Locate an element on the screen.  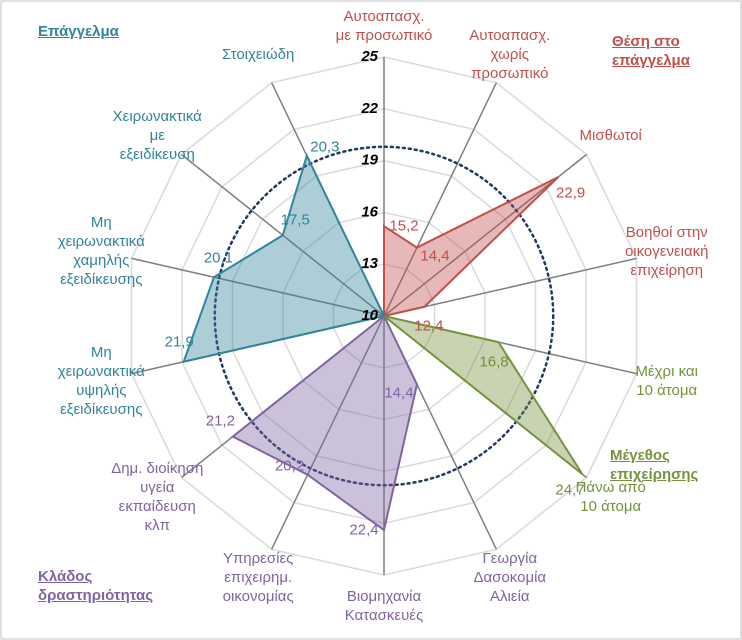
category-label: Μη χειρωνακτικά χαμηλής εξειδίκευσης is located at coordinates (101, 251).